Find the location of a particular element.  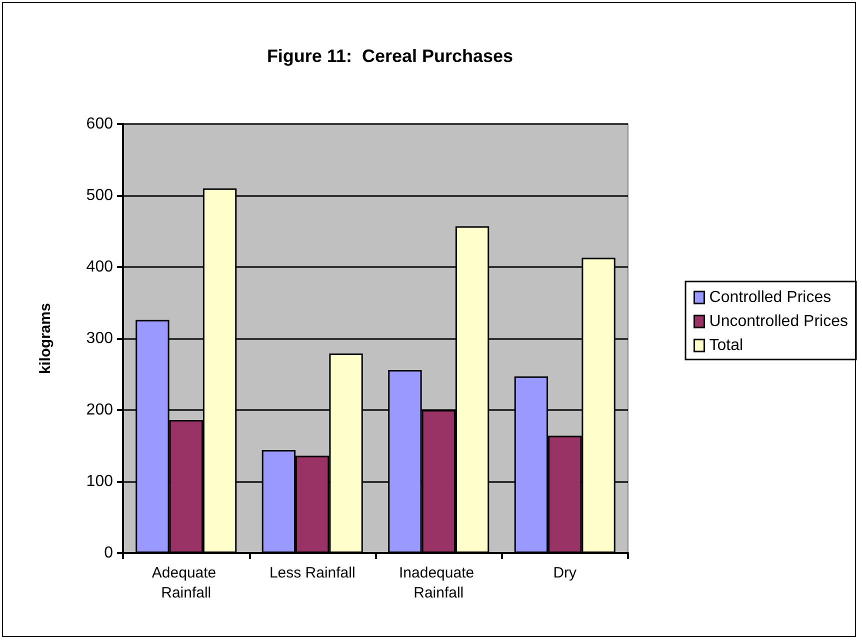

x-tick-label: Less Rainfall is located at coordinates (312, 573).